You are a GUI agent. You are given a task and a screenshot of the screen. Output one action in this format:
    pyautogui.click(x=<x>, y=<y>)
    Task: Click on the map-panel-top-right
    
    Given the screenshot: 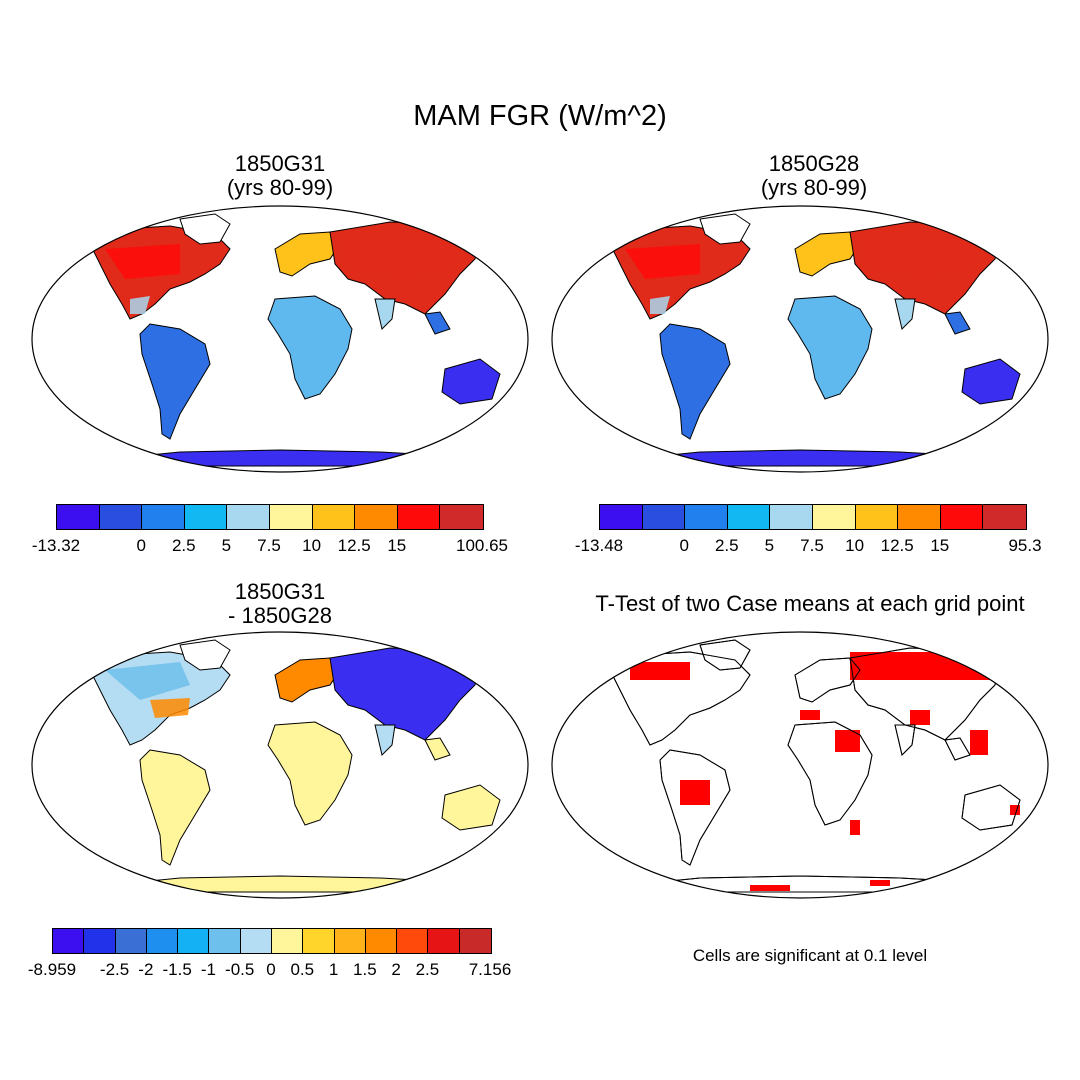 What is the action you would take?
    pyautogui.click(x=800, y=339)
    